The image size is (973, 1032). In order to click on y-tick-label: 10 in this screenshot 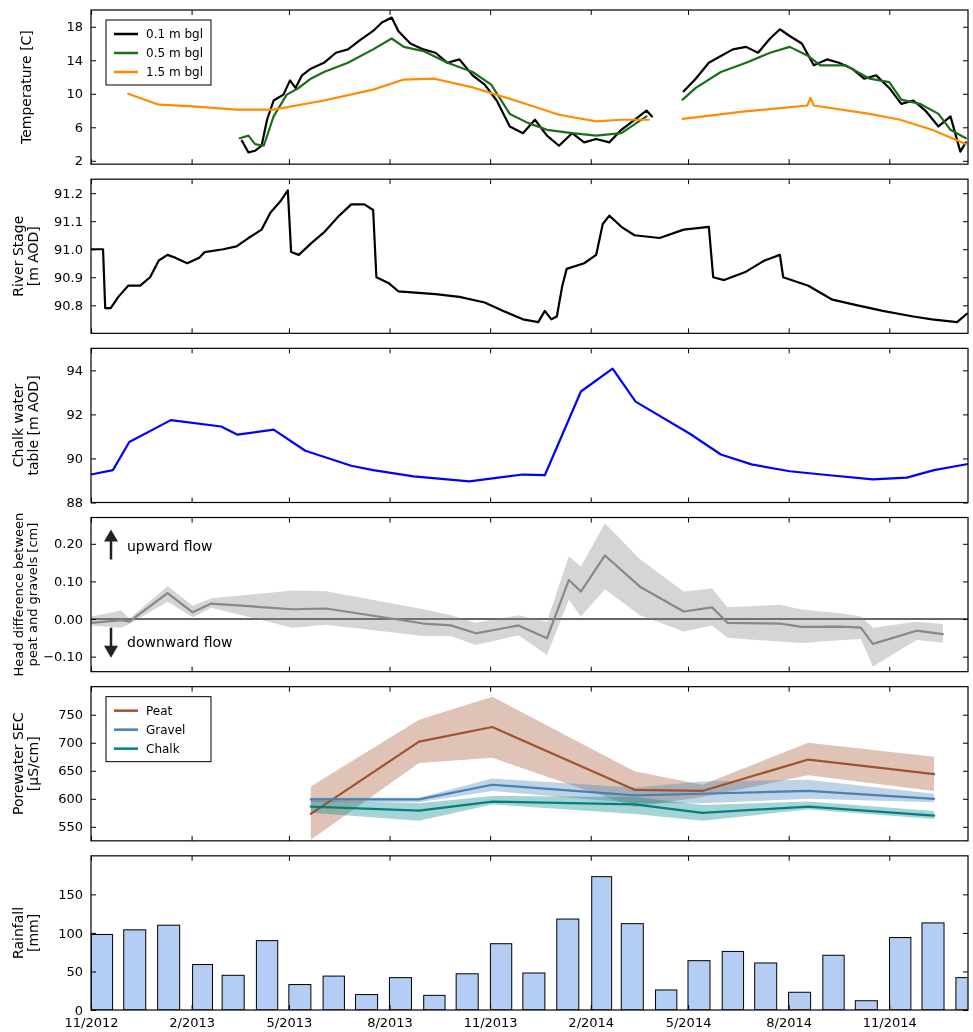, I will do `click(74, 94)`.